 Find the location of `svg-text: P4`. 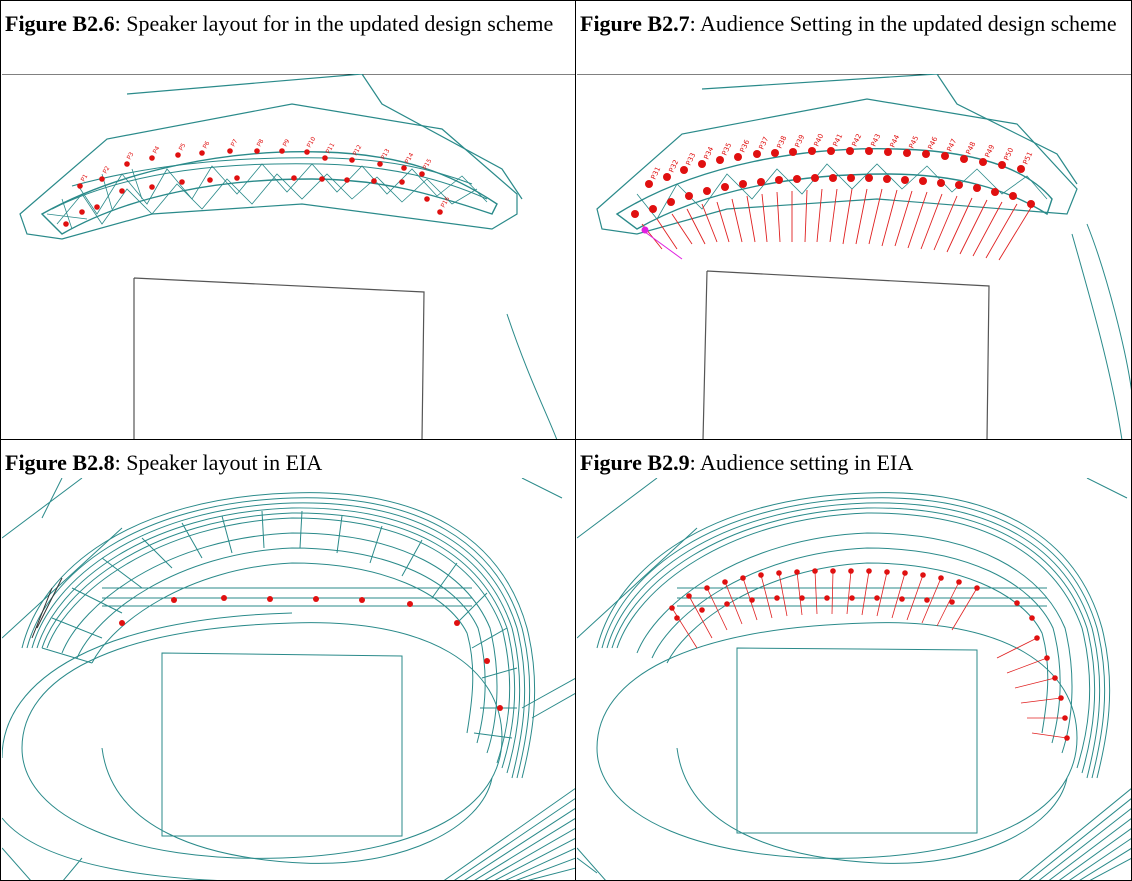

svg-text: P4 is located at coordinates (157, 150).